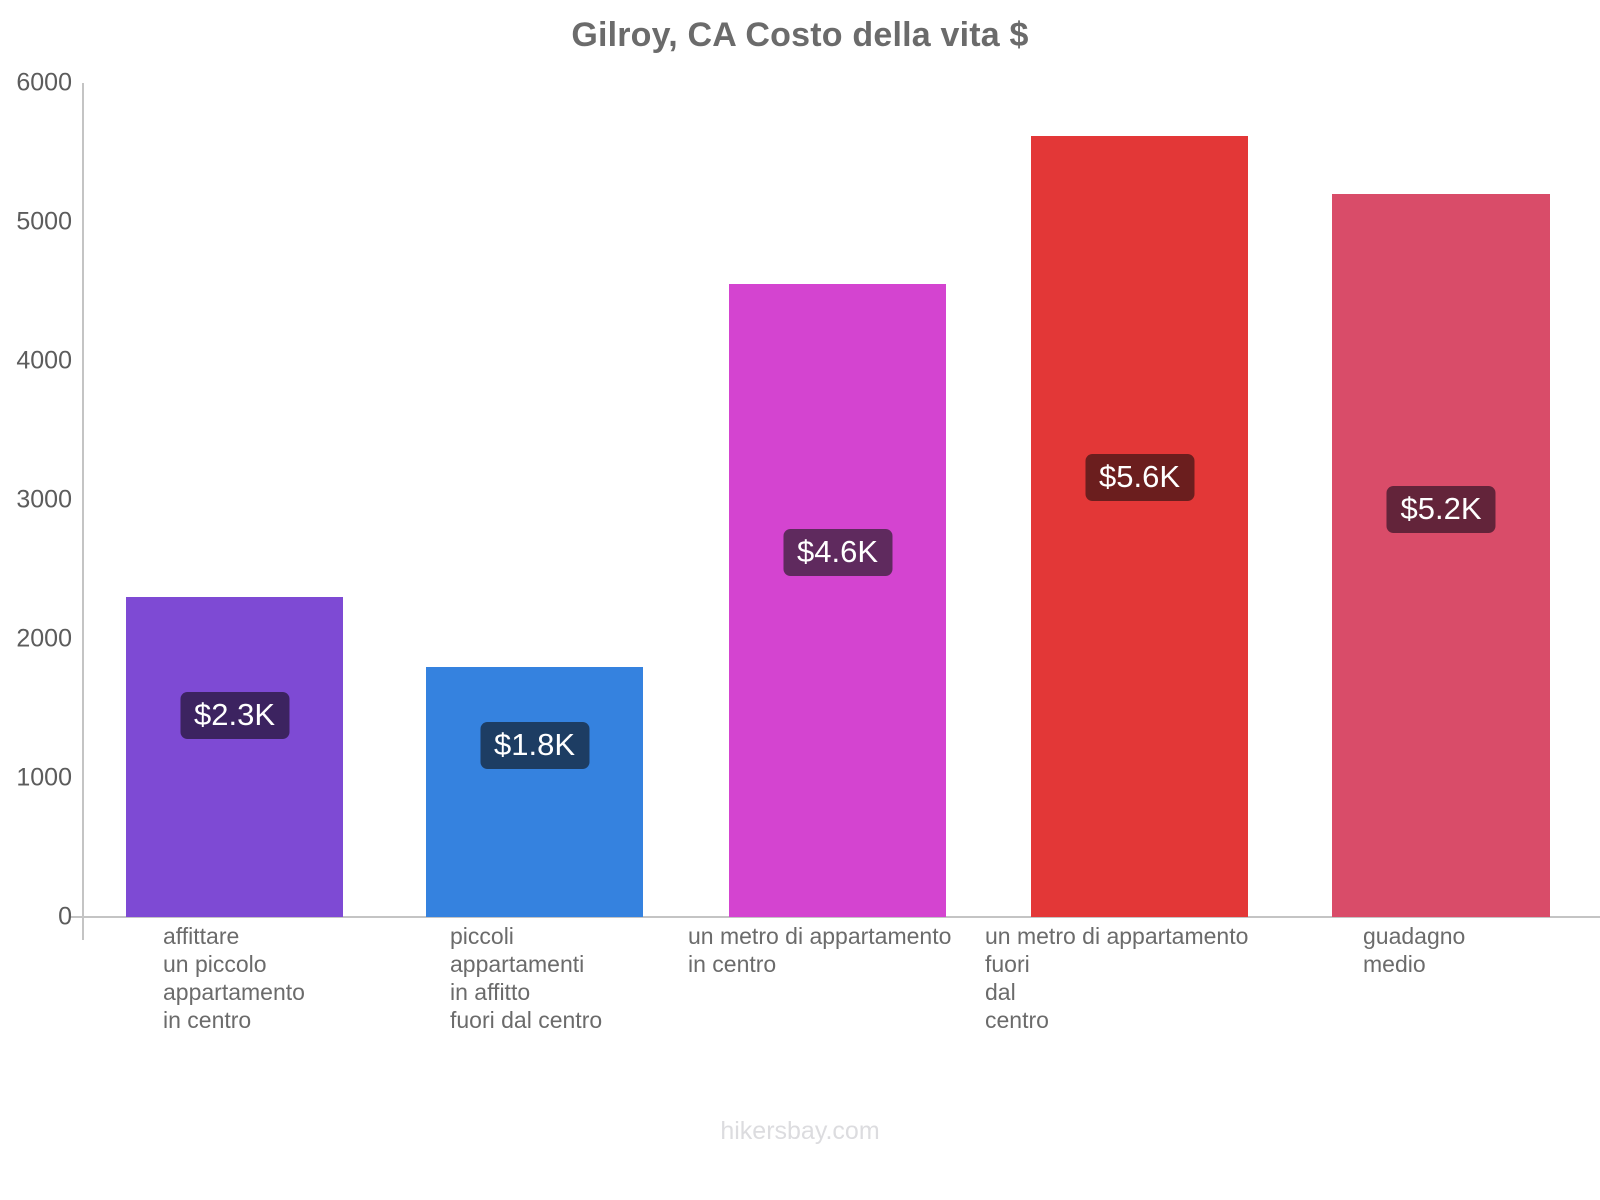 This screenshot has width=1600, height=1200. I want to click on x-axis-category-label: un metro di appartamento in centro, so click(820, 950).